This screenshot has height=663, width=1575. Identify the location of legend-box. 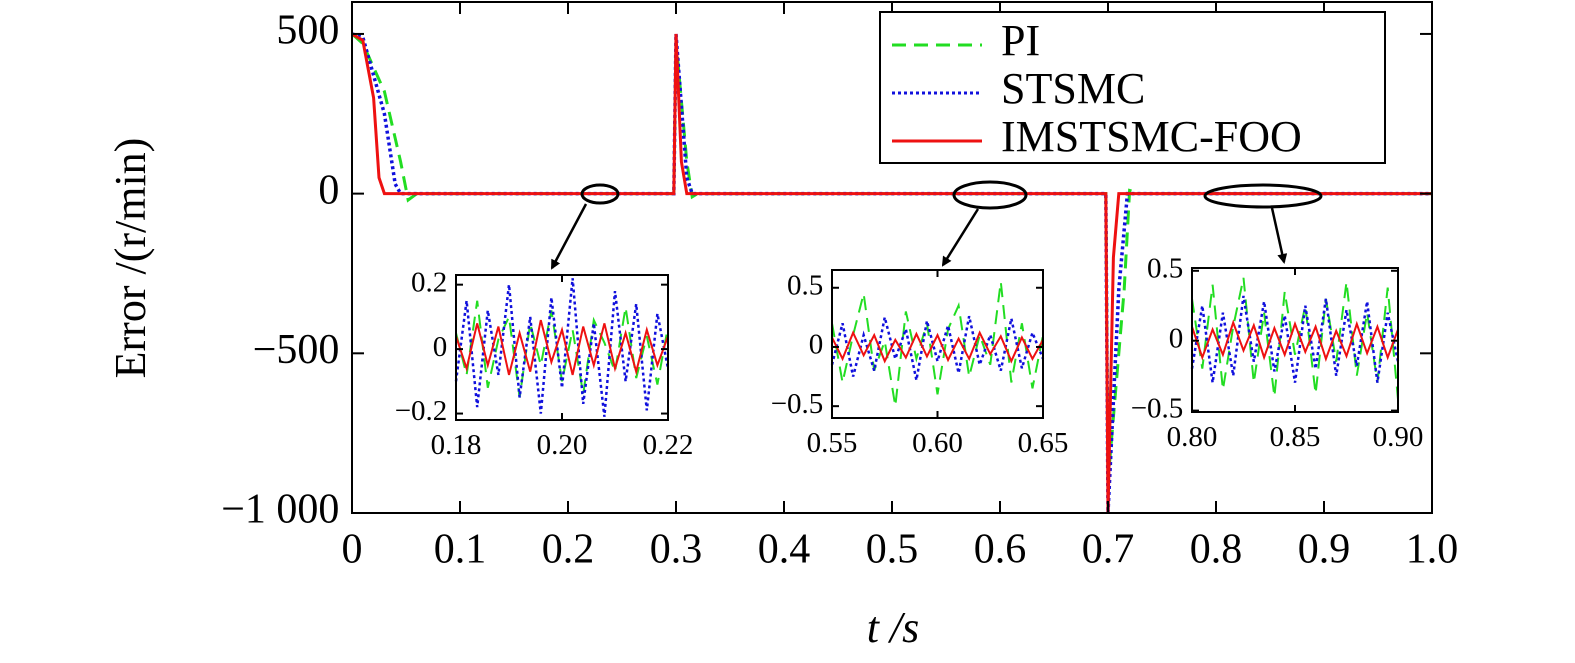
(1132, 87).